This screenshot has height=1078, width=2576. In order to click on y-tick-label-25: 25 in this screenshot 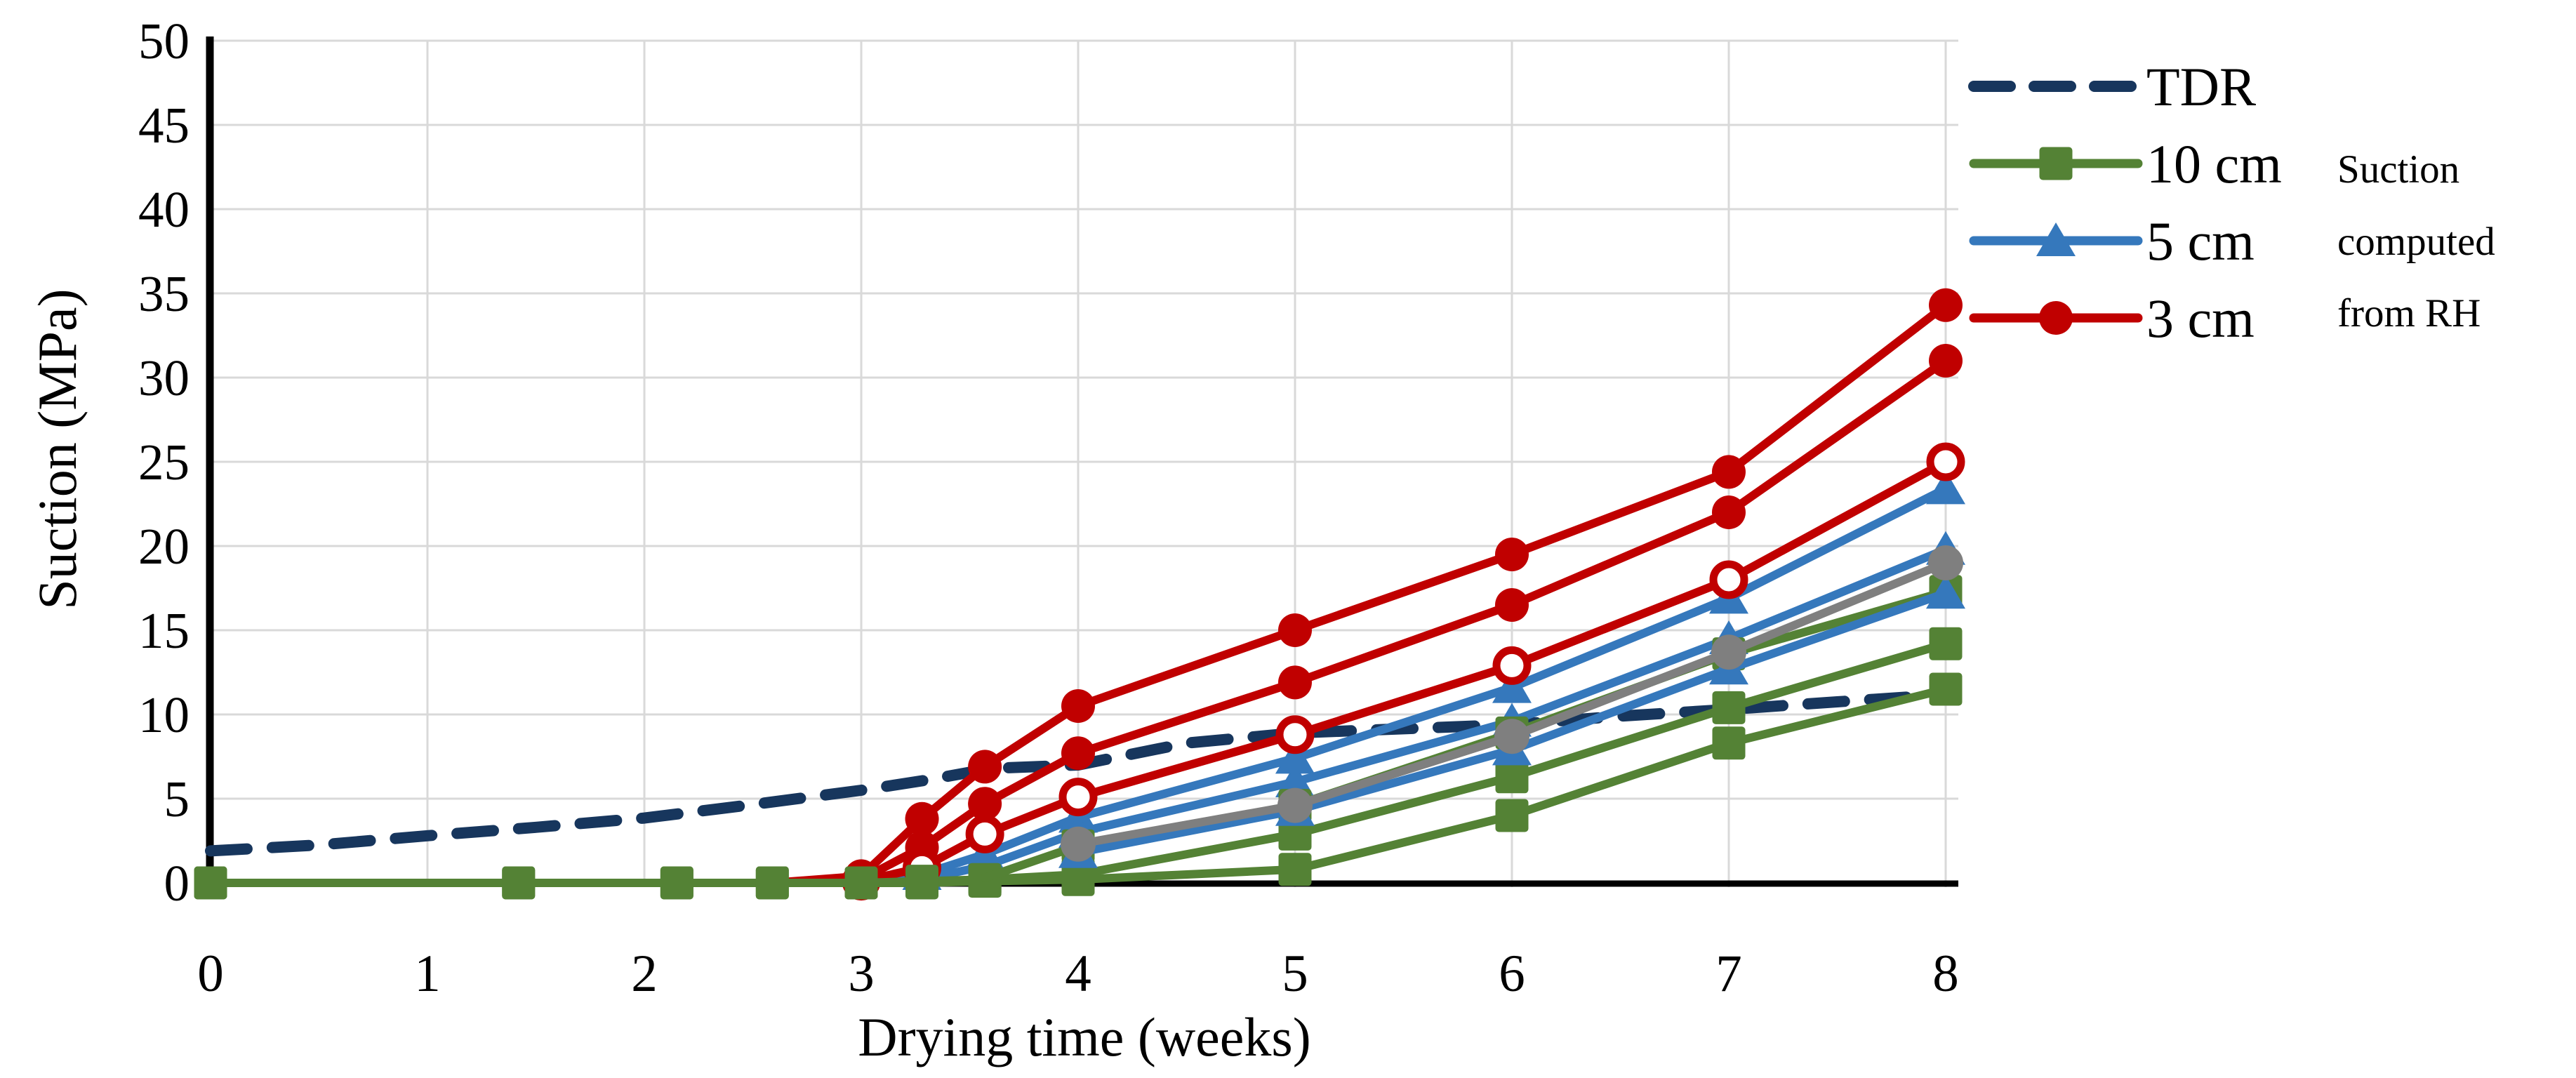, I will do `click(164, 462)`.